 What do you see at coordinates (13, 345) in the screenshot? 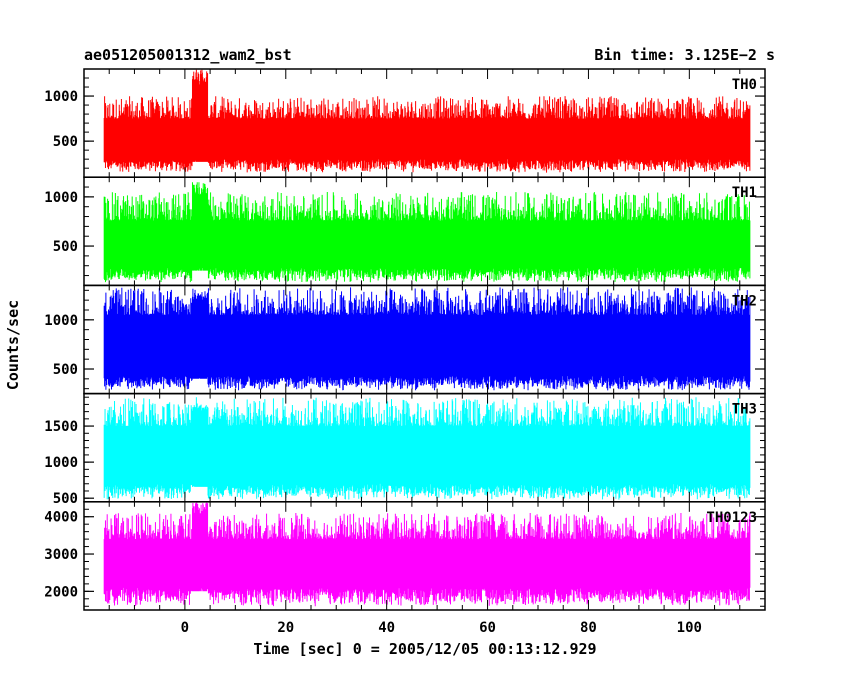
I see `y-axis-label: Counts/sec` at bounding box center [13, 345].